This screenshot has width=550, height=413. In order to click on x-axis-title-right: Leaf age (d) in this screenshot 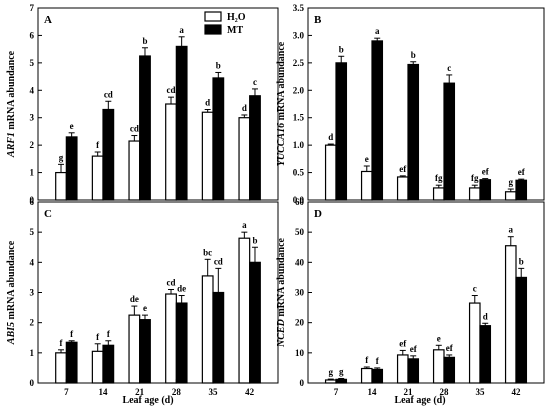, I will do `click(419, 400)`.